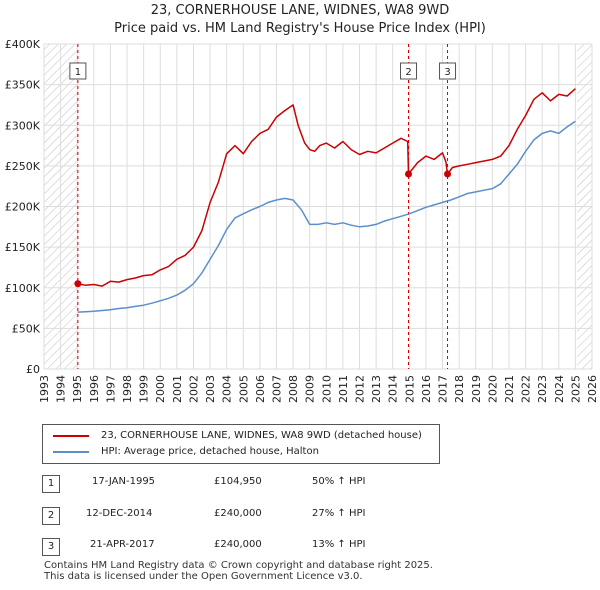  What do you see at coordinates (559, 389) in the screenshot?
I see `x-tick-label: 2024` at bounding box center [559, 389].